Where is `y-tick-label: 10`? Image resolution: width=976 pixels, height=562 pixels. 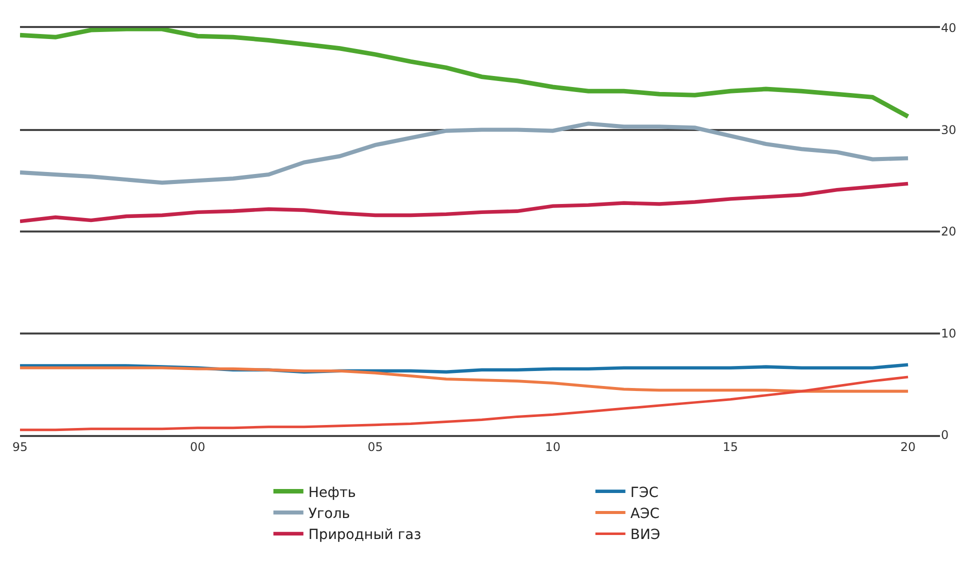 y-tick-label: 10 is located at coordinates (948, 333).